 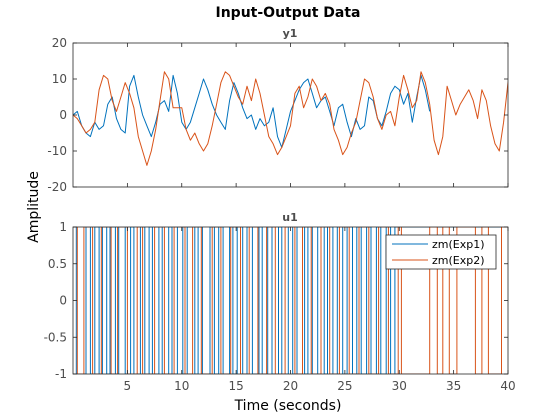 I want to click on x-tick-label: 40, so click(x=507, y=386).